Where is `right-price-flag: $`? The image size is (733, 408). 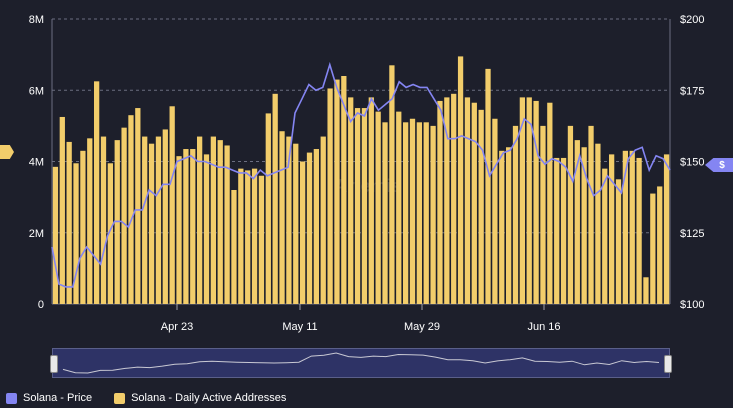
right-price-flag: $ is located at coordinates (719, 165).